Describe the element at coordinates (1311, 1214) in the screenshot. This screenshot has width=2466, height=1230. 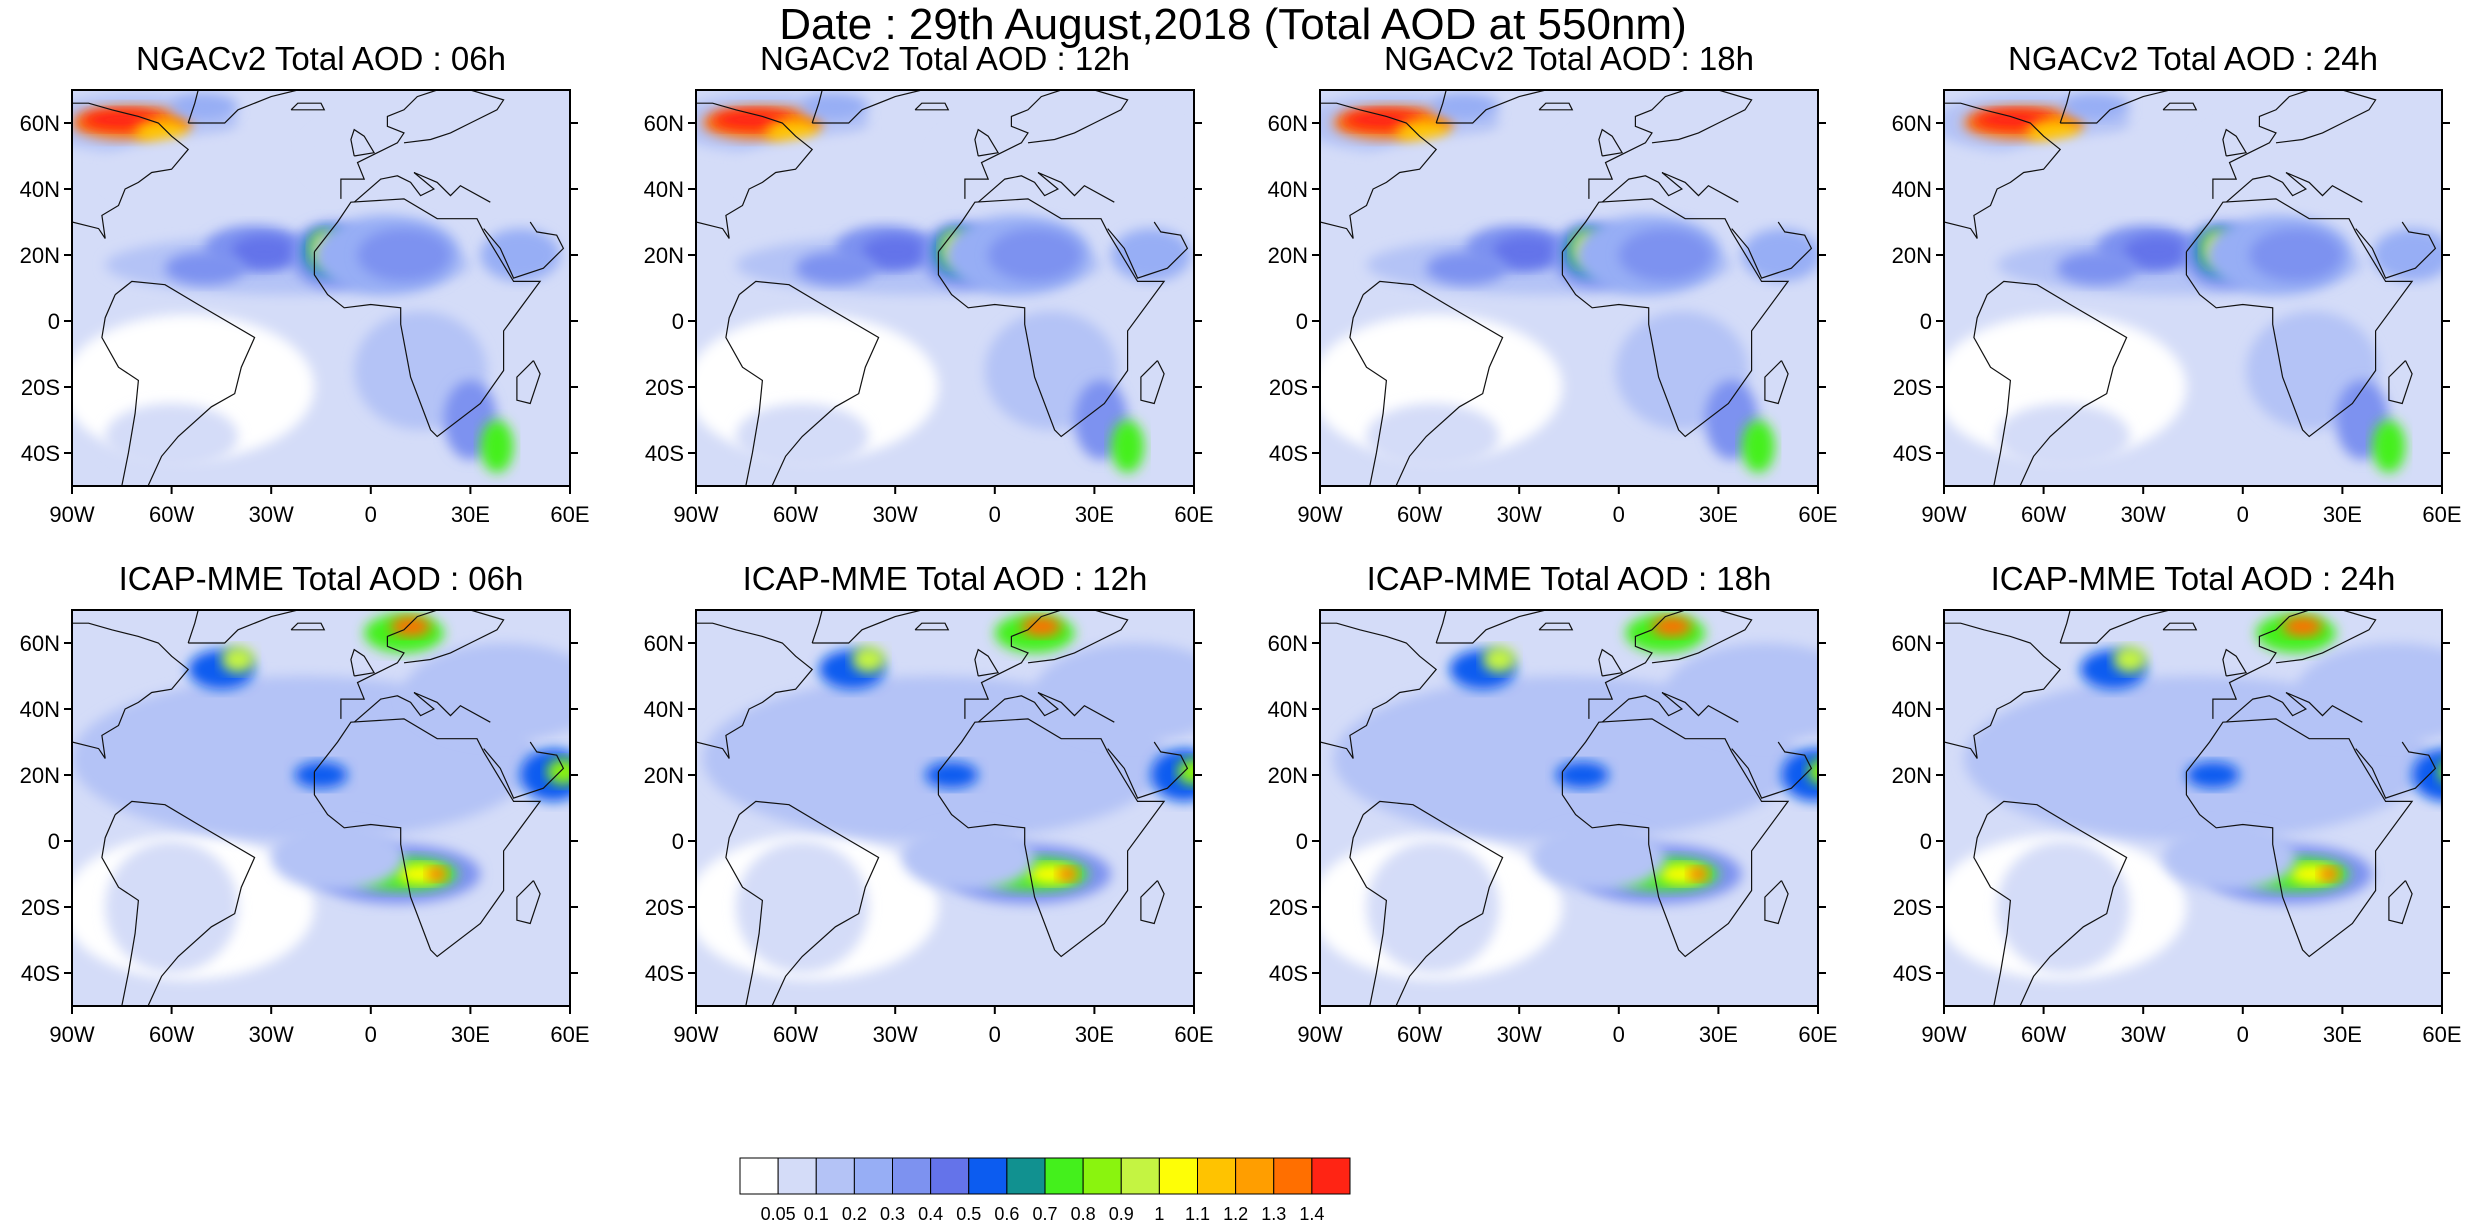
I see `colorbar-label: 1.4` at that location.